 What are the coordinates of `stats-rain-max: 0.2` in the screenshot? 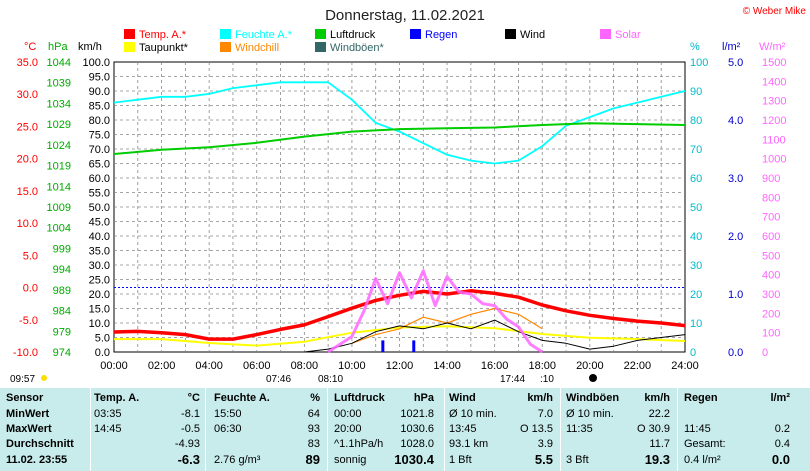 It's located at (782, 429).